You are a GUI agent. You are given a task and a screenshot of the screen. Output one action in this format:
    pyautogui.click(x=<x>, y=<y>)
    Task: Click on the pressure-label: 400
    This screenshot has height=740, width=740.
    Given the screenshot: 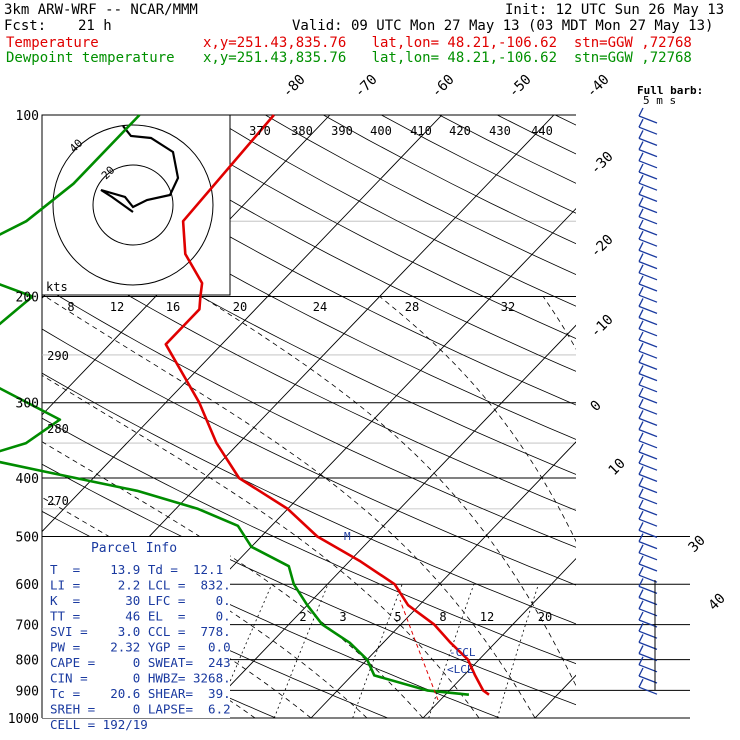 What is the action you would take?
    pyautogui.click(x=27, y=479)
    